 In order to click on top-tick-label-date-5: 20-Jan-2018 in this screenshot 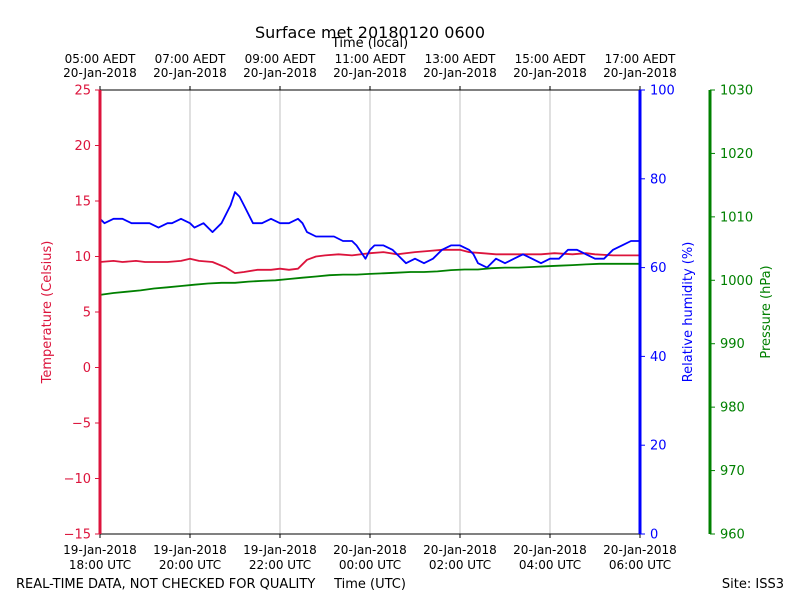, I will do `click(550, 73)`.